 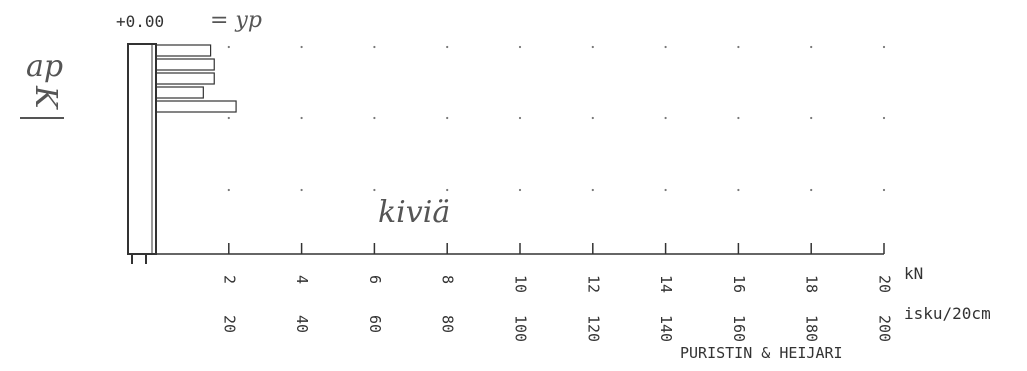 What do you see at coordinates (44, 66) in the screenshot?
I see `side-mark-ap: ap` at bounding box center [44, 66].